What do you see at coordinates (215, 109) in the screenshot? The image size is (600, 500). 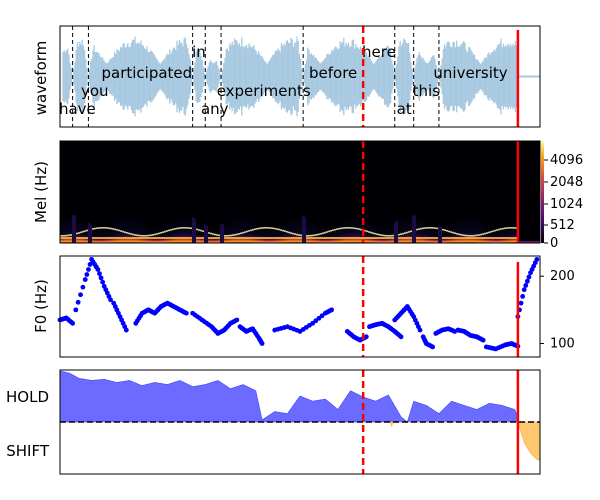 I see `word-label: any` at bounding box center [215, 109].